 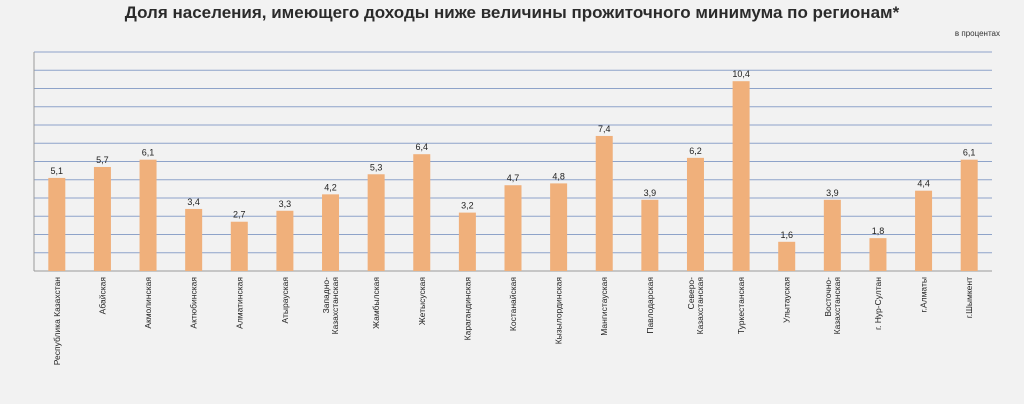 I want to click on category-label: Кызылординская, so click(x=559, y=311).